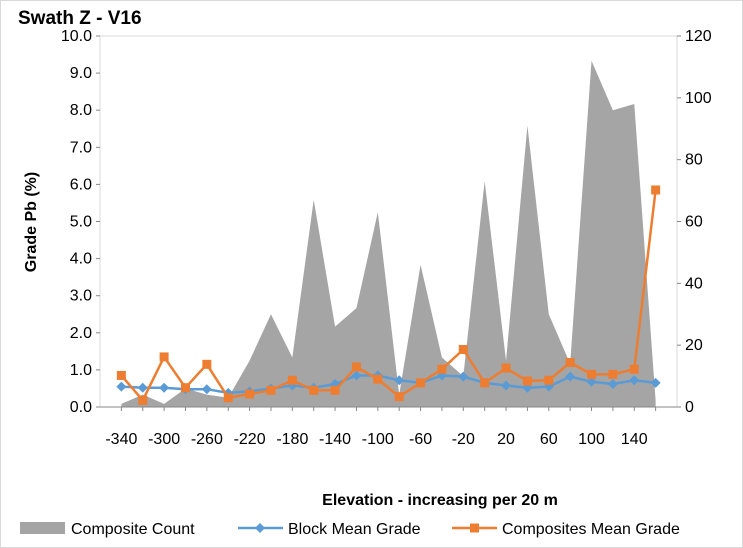 This screenshot has width=743, height=548. What do you see at coordinates (689, 407) in the screenshot?
I see `y2-tick-label: 0` at bounding box center [689, 407].